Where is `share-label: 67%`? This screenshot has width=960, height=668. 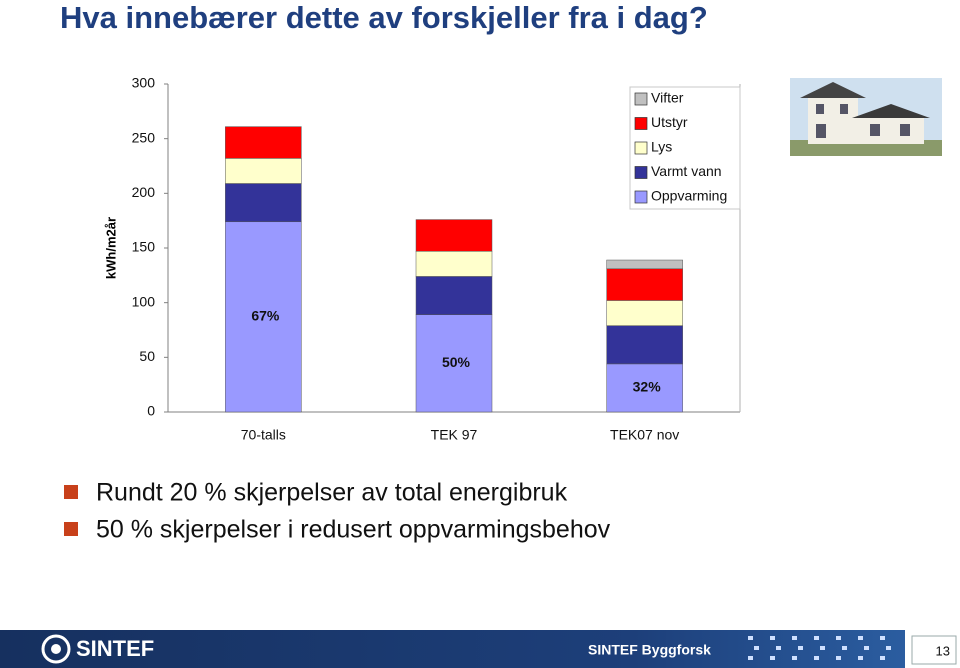 share-label: 67% is located at coordinates (265, 316).